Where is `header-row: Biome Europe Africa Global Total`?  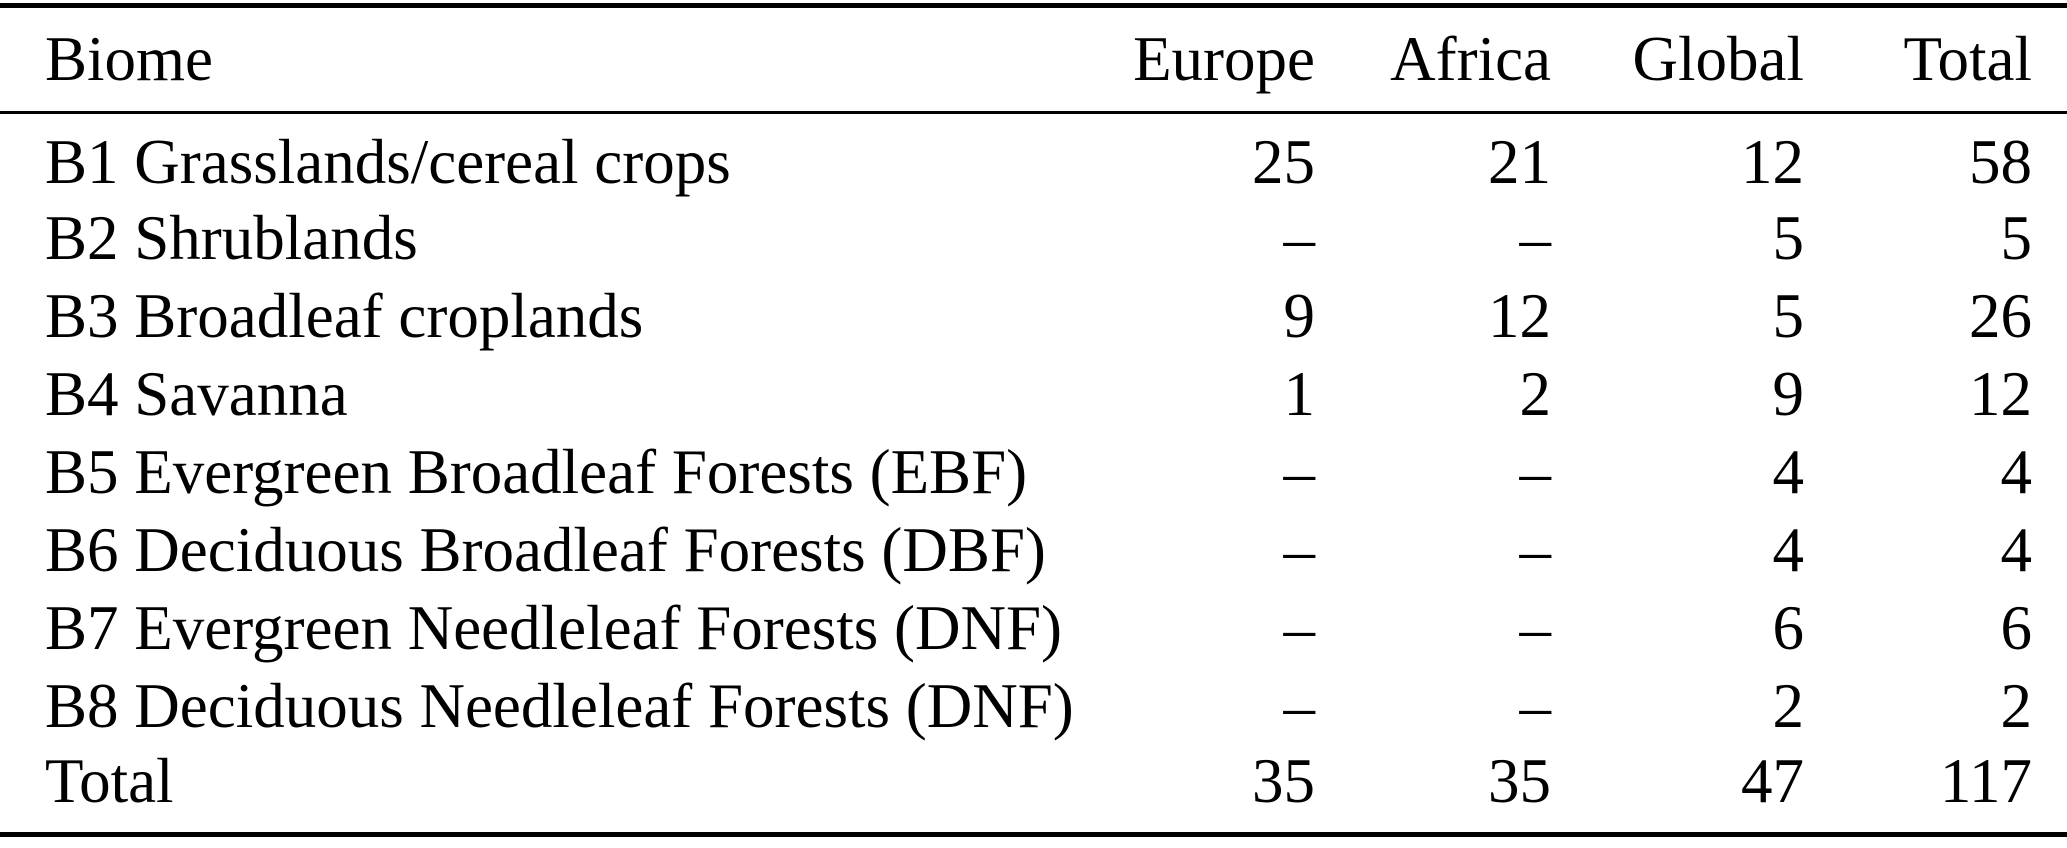 header-row: Biome Europe Africa Global Total is located at coordinates (1033, 59).